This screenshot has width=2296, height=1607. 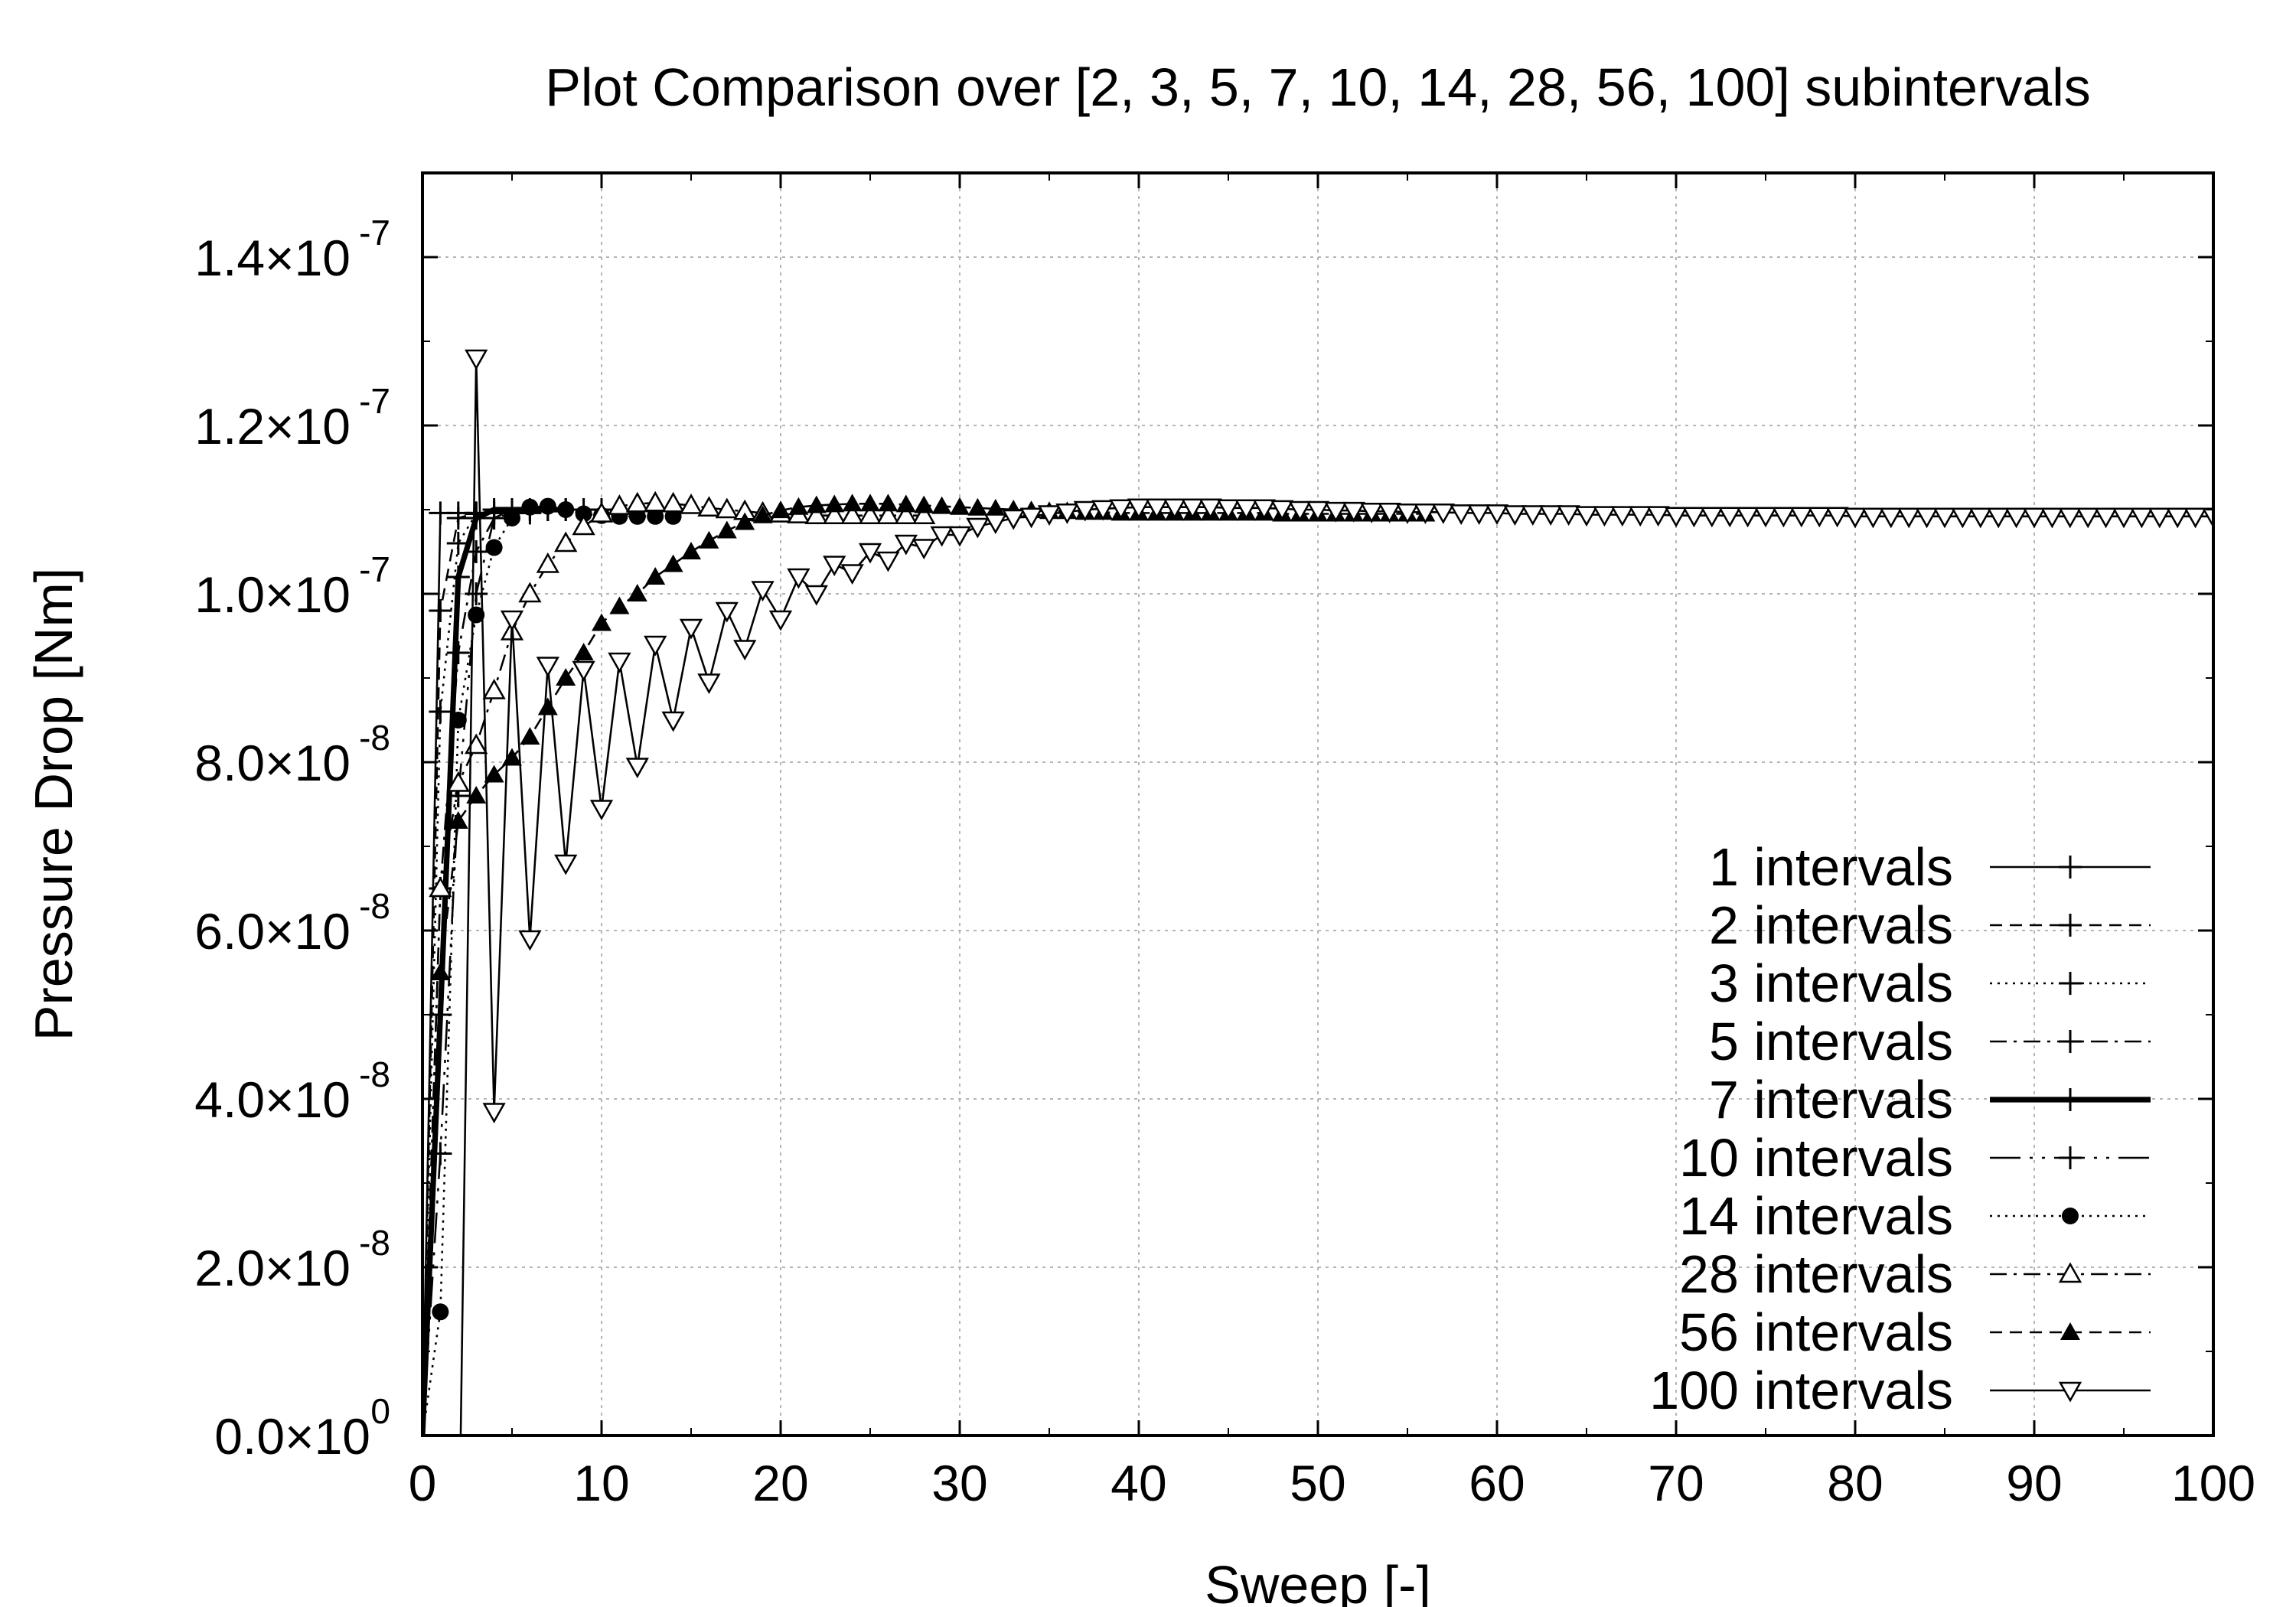 I want to click on y-axis-label: Pressure Drop [Nm], so click(x=53, y=805).